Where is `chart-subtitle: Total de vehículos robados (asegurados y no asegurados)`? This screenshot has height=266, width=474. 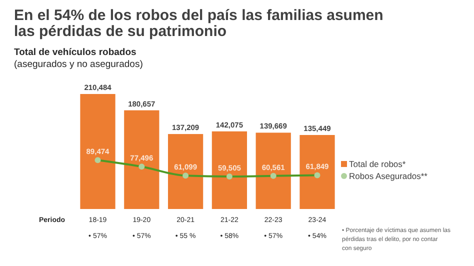
chart-subtitle: Total de vehículos robados (asegurados y no asegurados) is located at coordinates (78, 58).